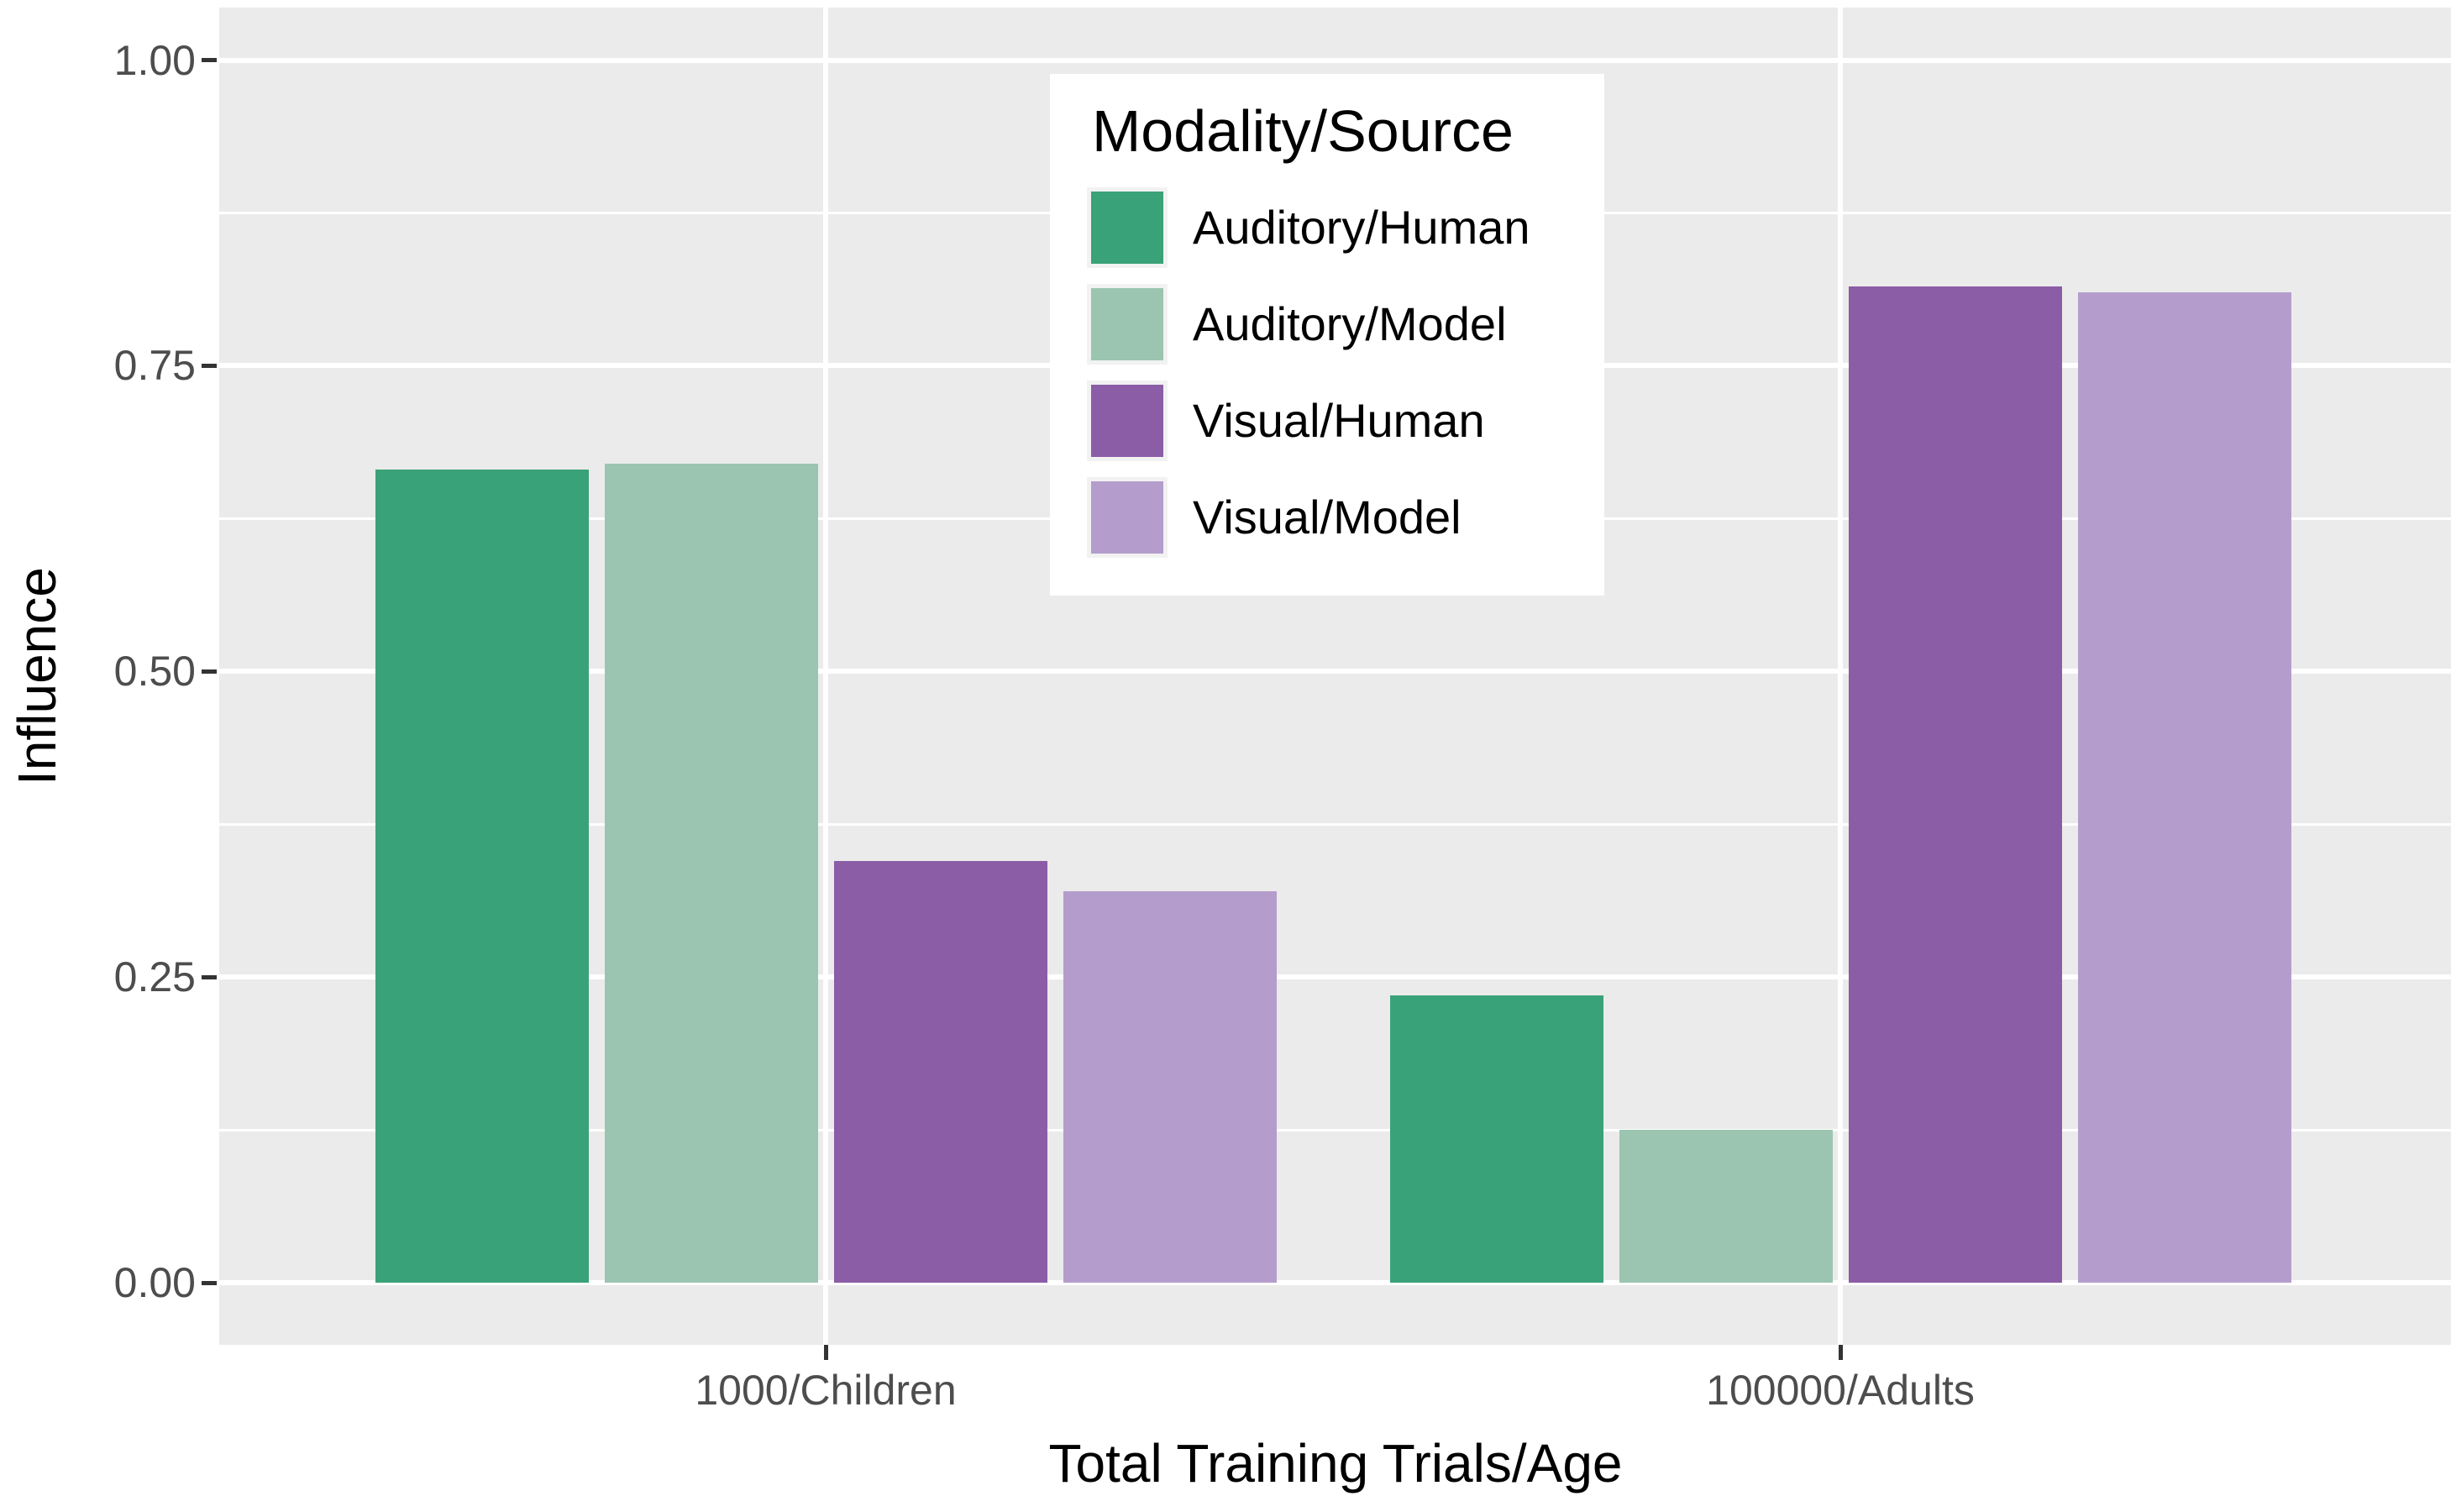  What do you see at coordinates (155, 60) in the screenshot?
I see `y-tick-label: 1.00` at bounding box center [155, 60].